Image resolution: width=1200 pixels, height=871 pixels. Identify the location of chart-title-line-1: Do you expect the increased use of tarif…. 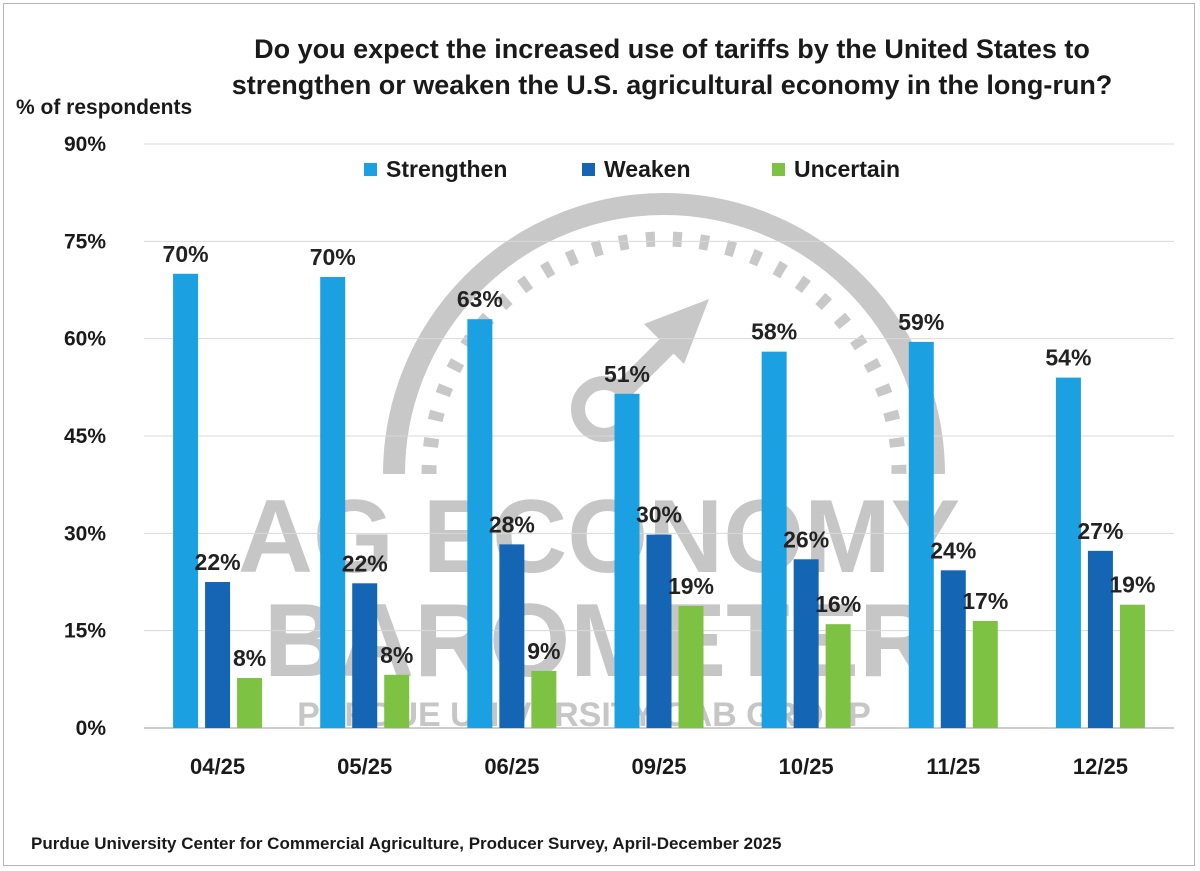
(672, 49).